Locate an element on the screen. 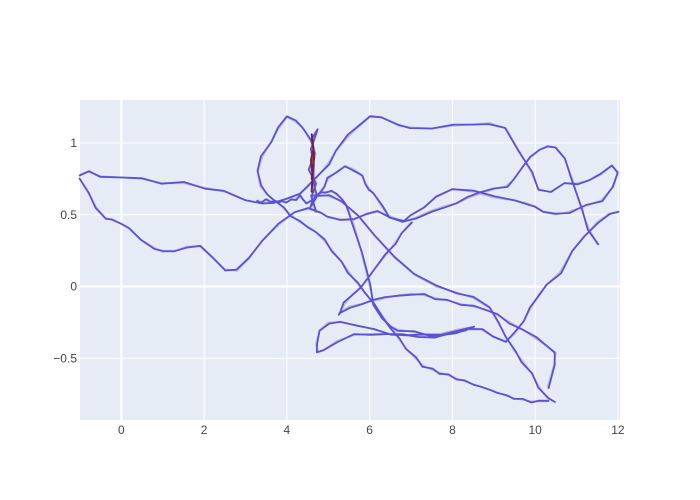 This screenshot has width=700, height=500. x-axis-ticks: 0 2 4 6 8 10 12 is located at coordinates (371, 430).